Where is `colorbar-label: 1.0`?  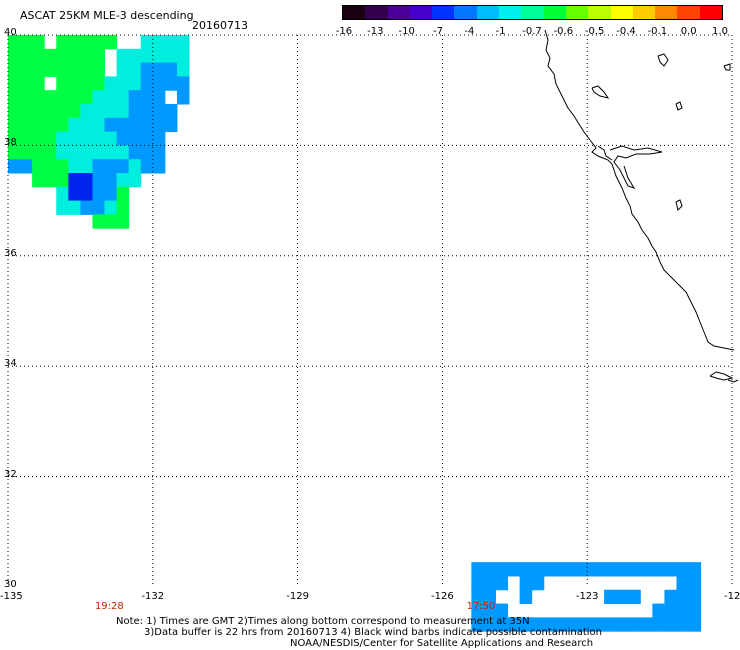
colorbar-label: 1.0 is located at coordinates (720, 31).